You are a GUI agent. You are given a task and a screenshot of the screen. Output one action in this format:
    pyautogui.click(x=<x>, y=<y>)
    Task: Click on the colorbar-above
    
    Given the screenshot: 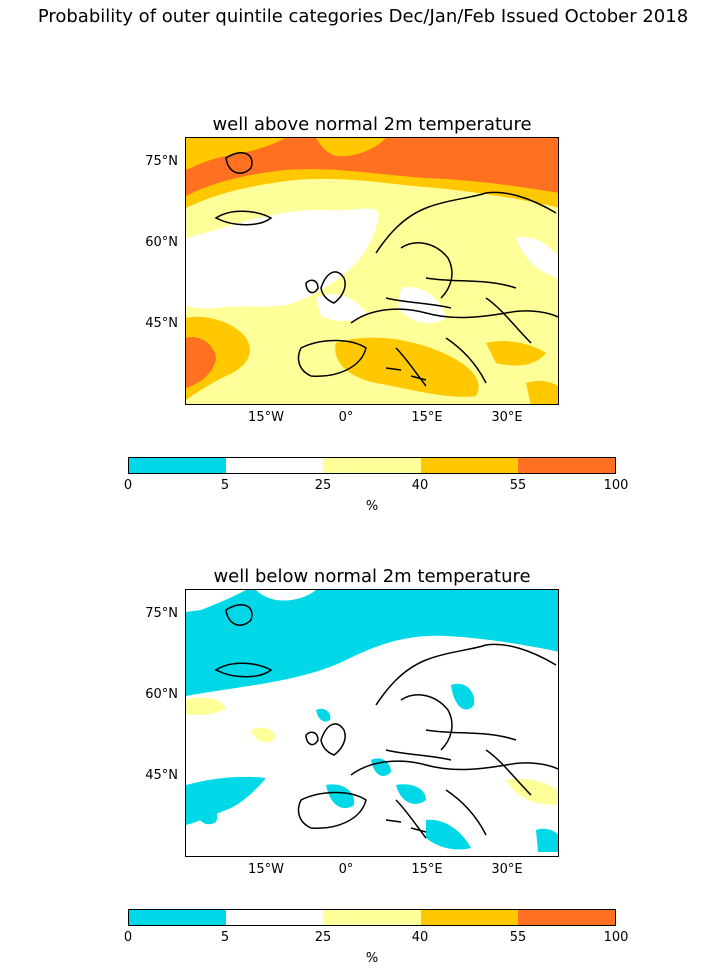 What is the action you would take?
    pyautogui.click(x=372, y=465)
    